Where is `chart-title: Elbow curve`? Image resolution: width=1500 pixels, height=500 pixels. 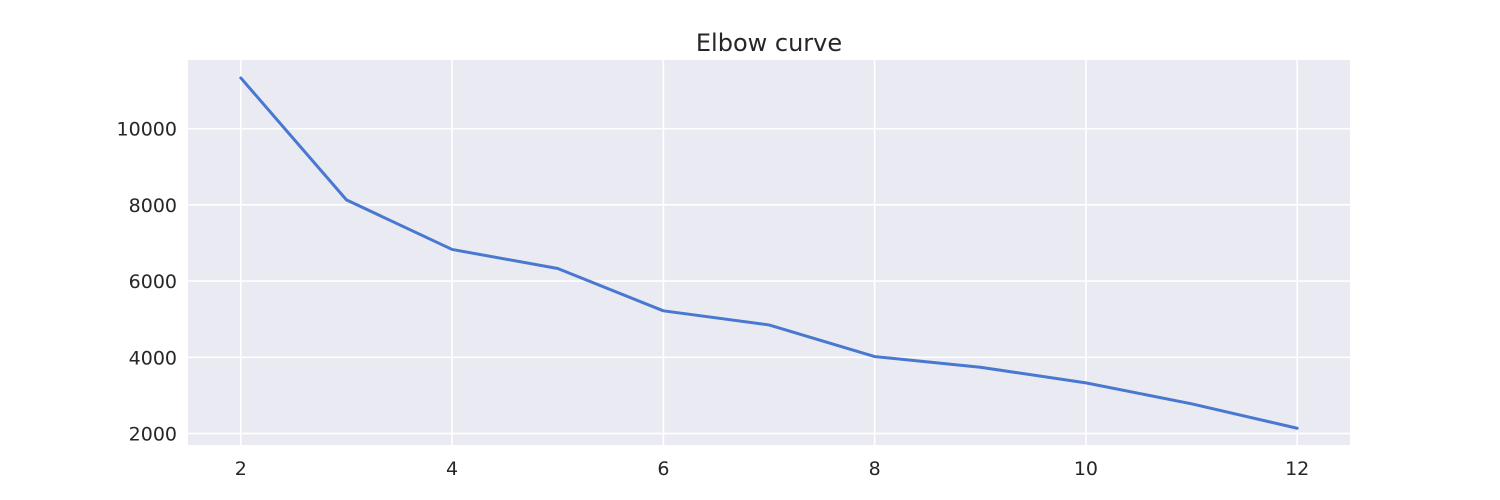 chart-title: Elbow curve is located at coordinates (769, 43).